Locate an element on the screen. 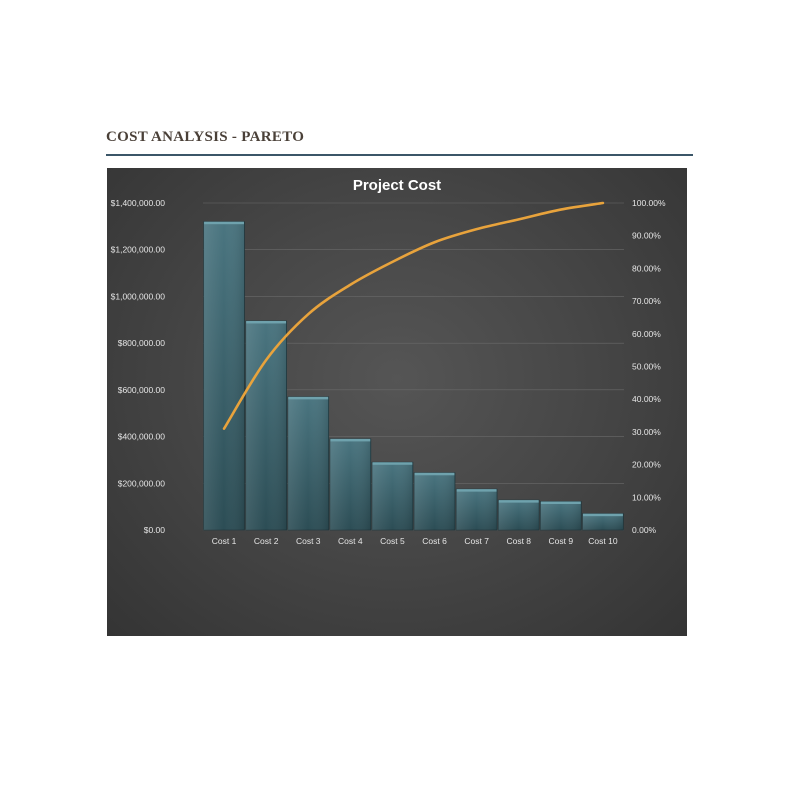  category-label: Cost 5 is located at coordinates (392, 541).